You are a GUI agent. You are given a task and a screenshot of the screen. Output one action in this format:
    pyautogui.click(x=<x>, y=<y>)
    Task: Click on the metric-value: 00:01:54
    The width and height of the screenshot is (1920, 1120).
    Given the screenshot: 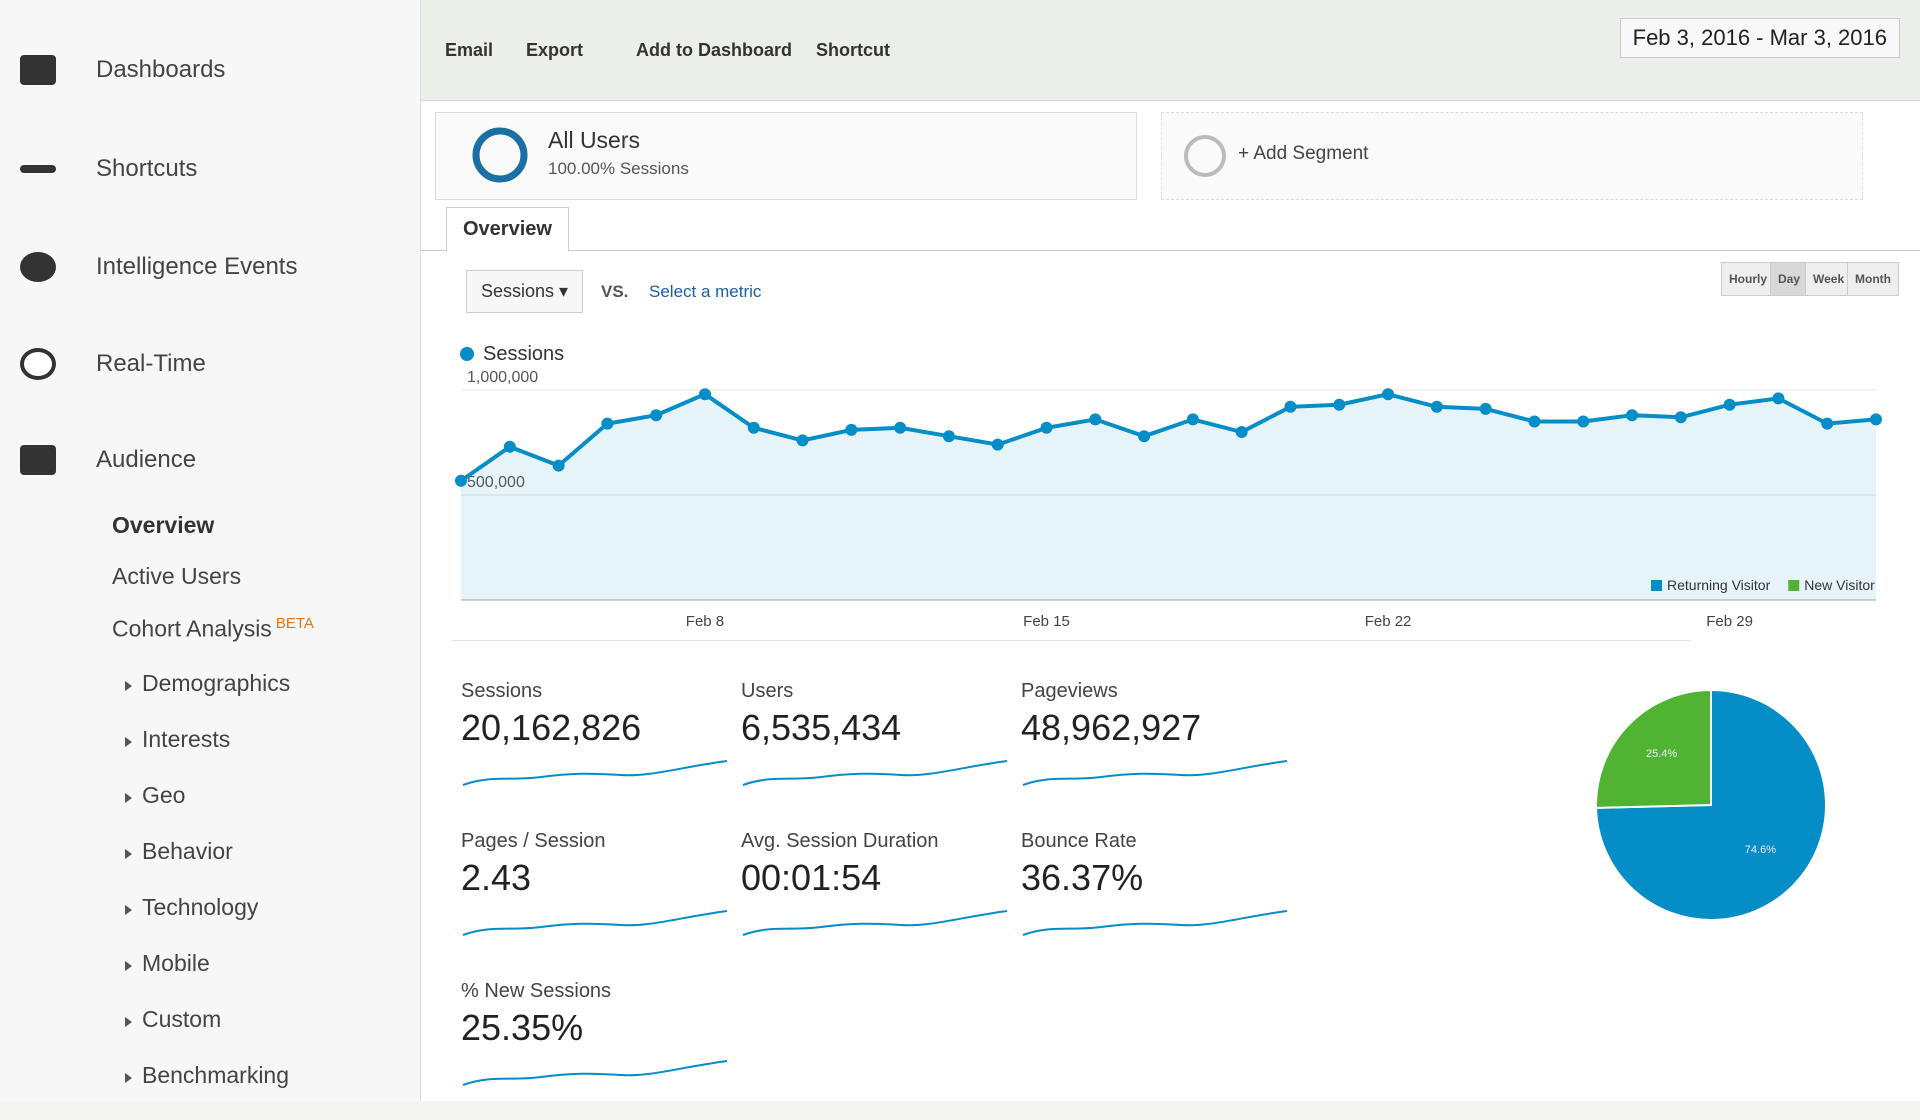 What is the action you would take?
    pyautogui.click(x=811, y=877)
    